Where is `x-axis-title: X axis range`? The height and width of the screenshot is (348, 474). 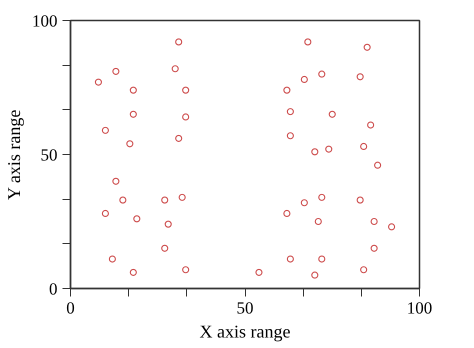
x-axis-title: X axis range is located at coordinates (245, 332).